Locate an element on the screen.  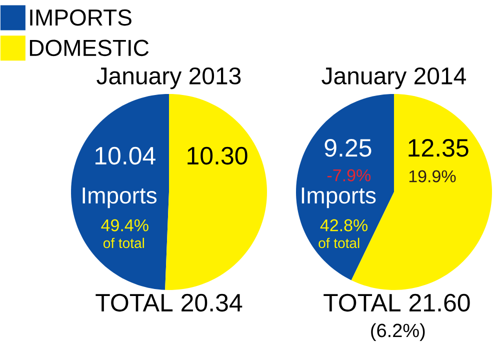
text: 42.8% is located at coordinates (344, 225).